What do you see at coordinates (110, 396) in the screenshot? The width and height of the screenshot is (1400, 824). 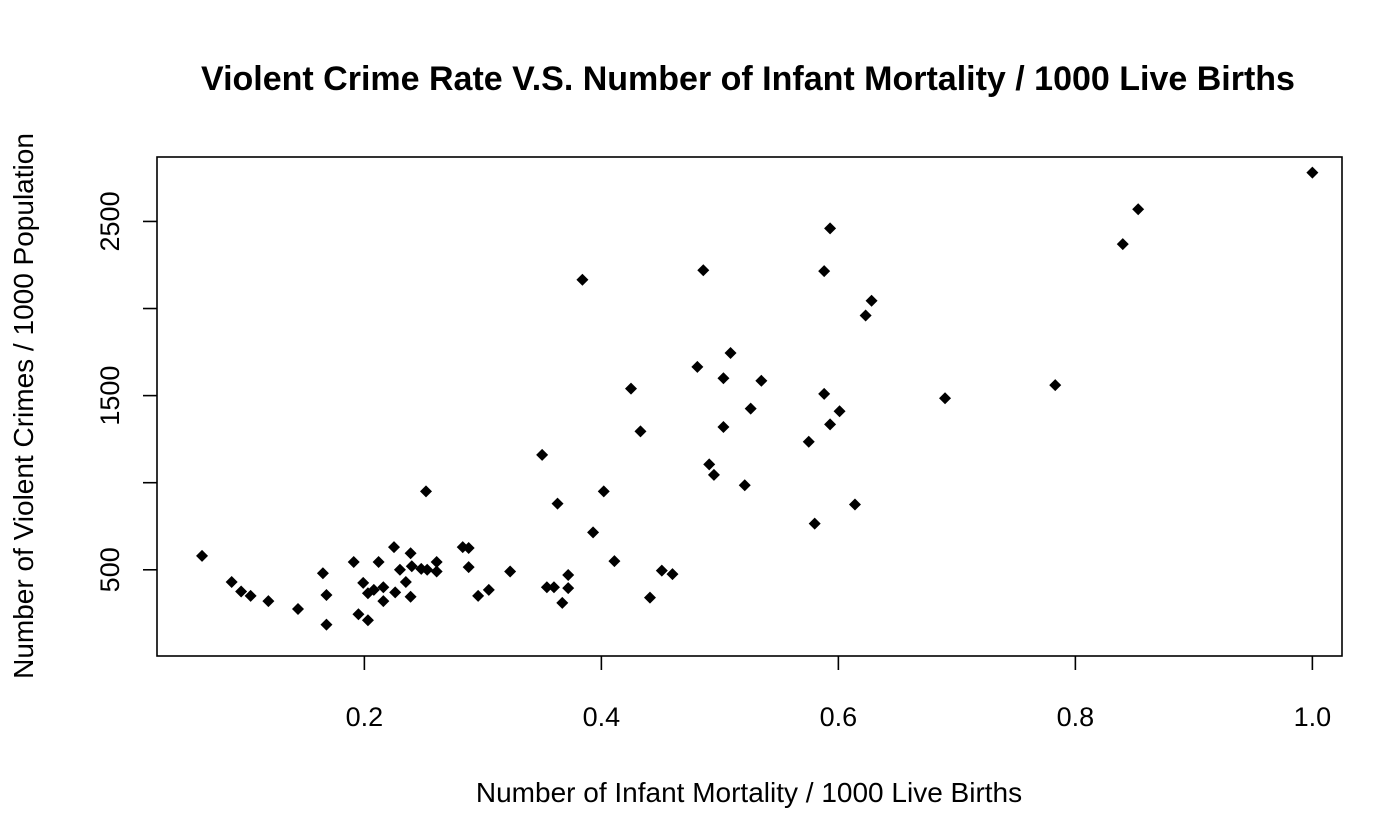 I see `y-tick-label: 1500` at bounding box center [110, 396].